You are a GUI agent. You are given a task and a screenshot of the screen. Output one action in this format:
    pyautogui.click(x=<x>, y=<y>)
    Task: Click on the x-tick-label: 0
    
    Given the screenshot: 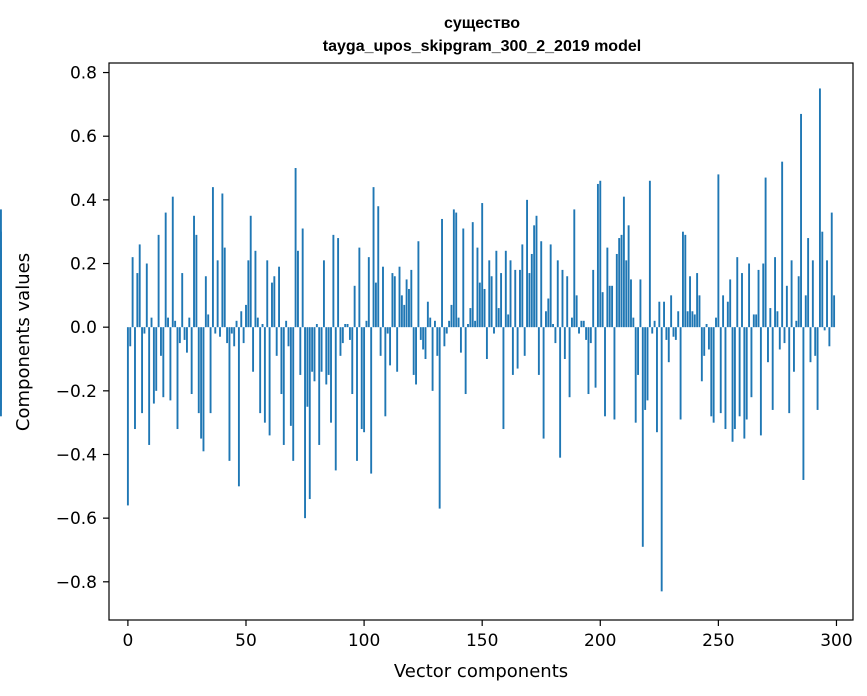 What is the action you would take?
    pyautogui.click(x=127, y=641)
    